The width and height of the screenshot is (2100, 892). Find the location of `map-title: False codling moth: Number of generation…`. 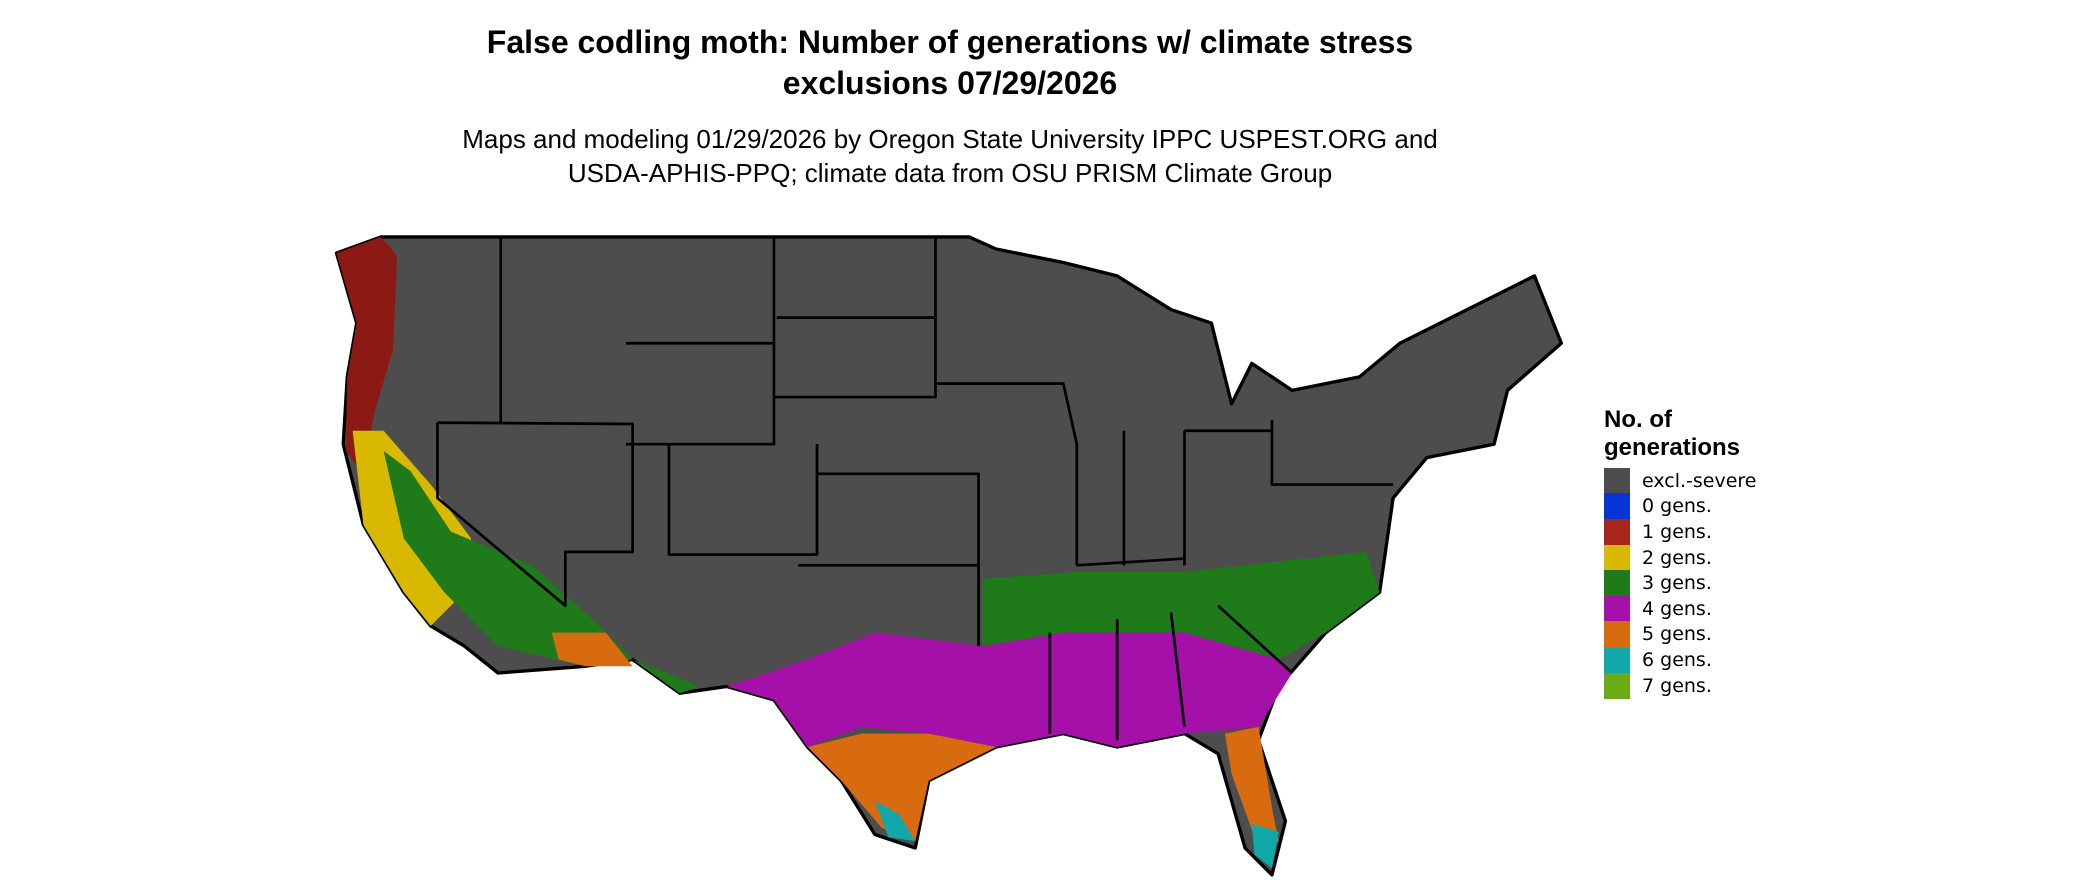

map-title: False codling moth: Number of generation… is located at coordinates (950, 62).